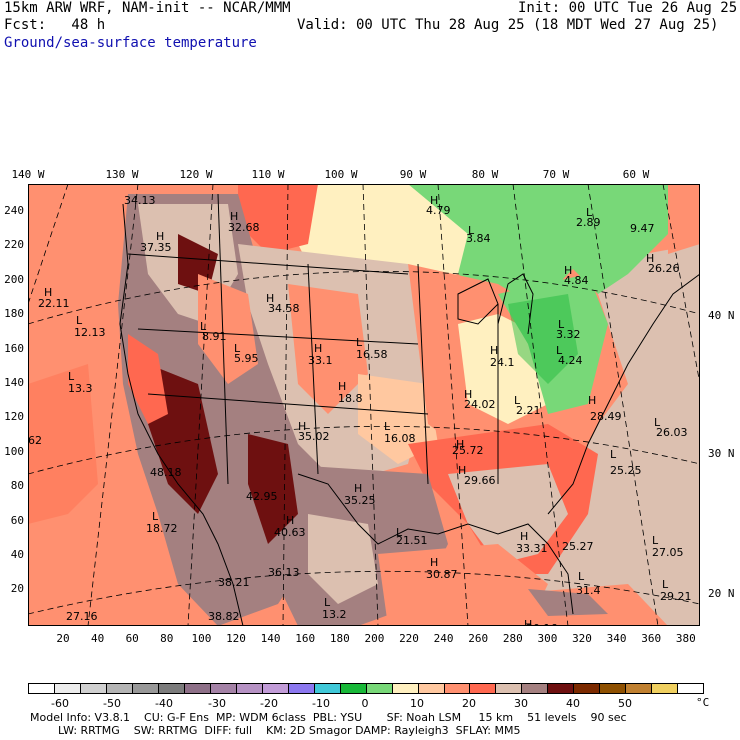  What do you see at coordinates (636, 174) in the screenshot?
I see `lon-tick: 60 W` at bounding box center [636, 174].